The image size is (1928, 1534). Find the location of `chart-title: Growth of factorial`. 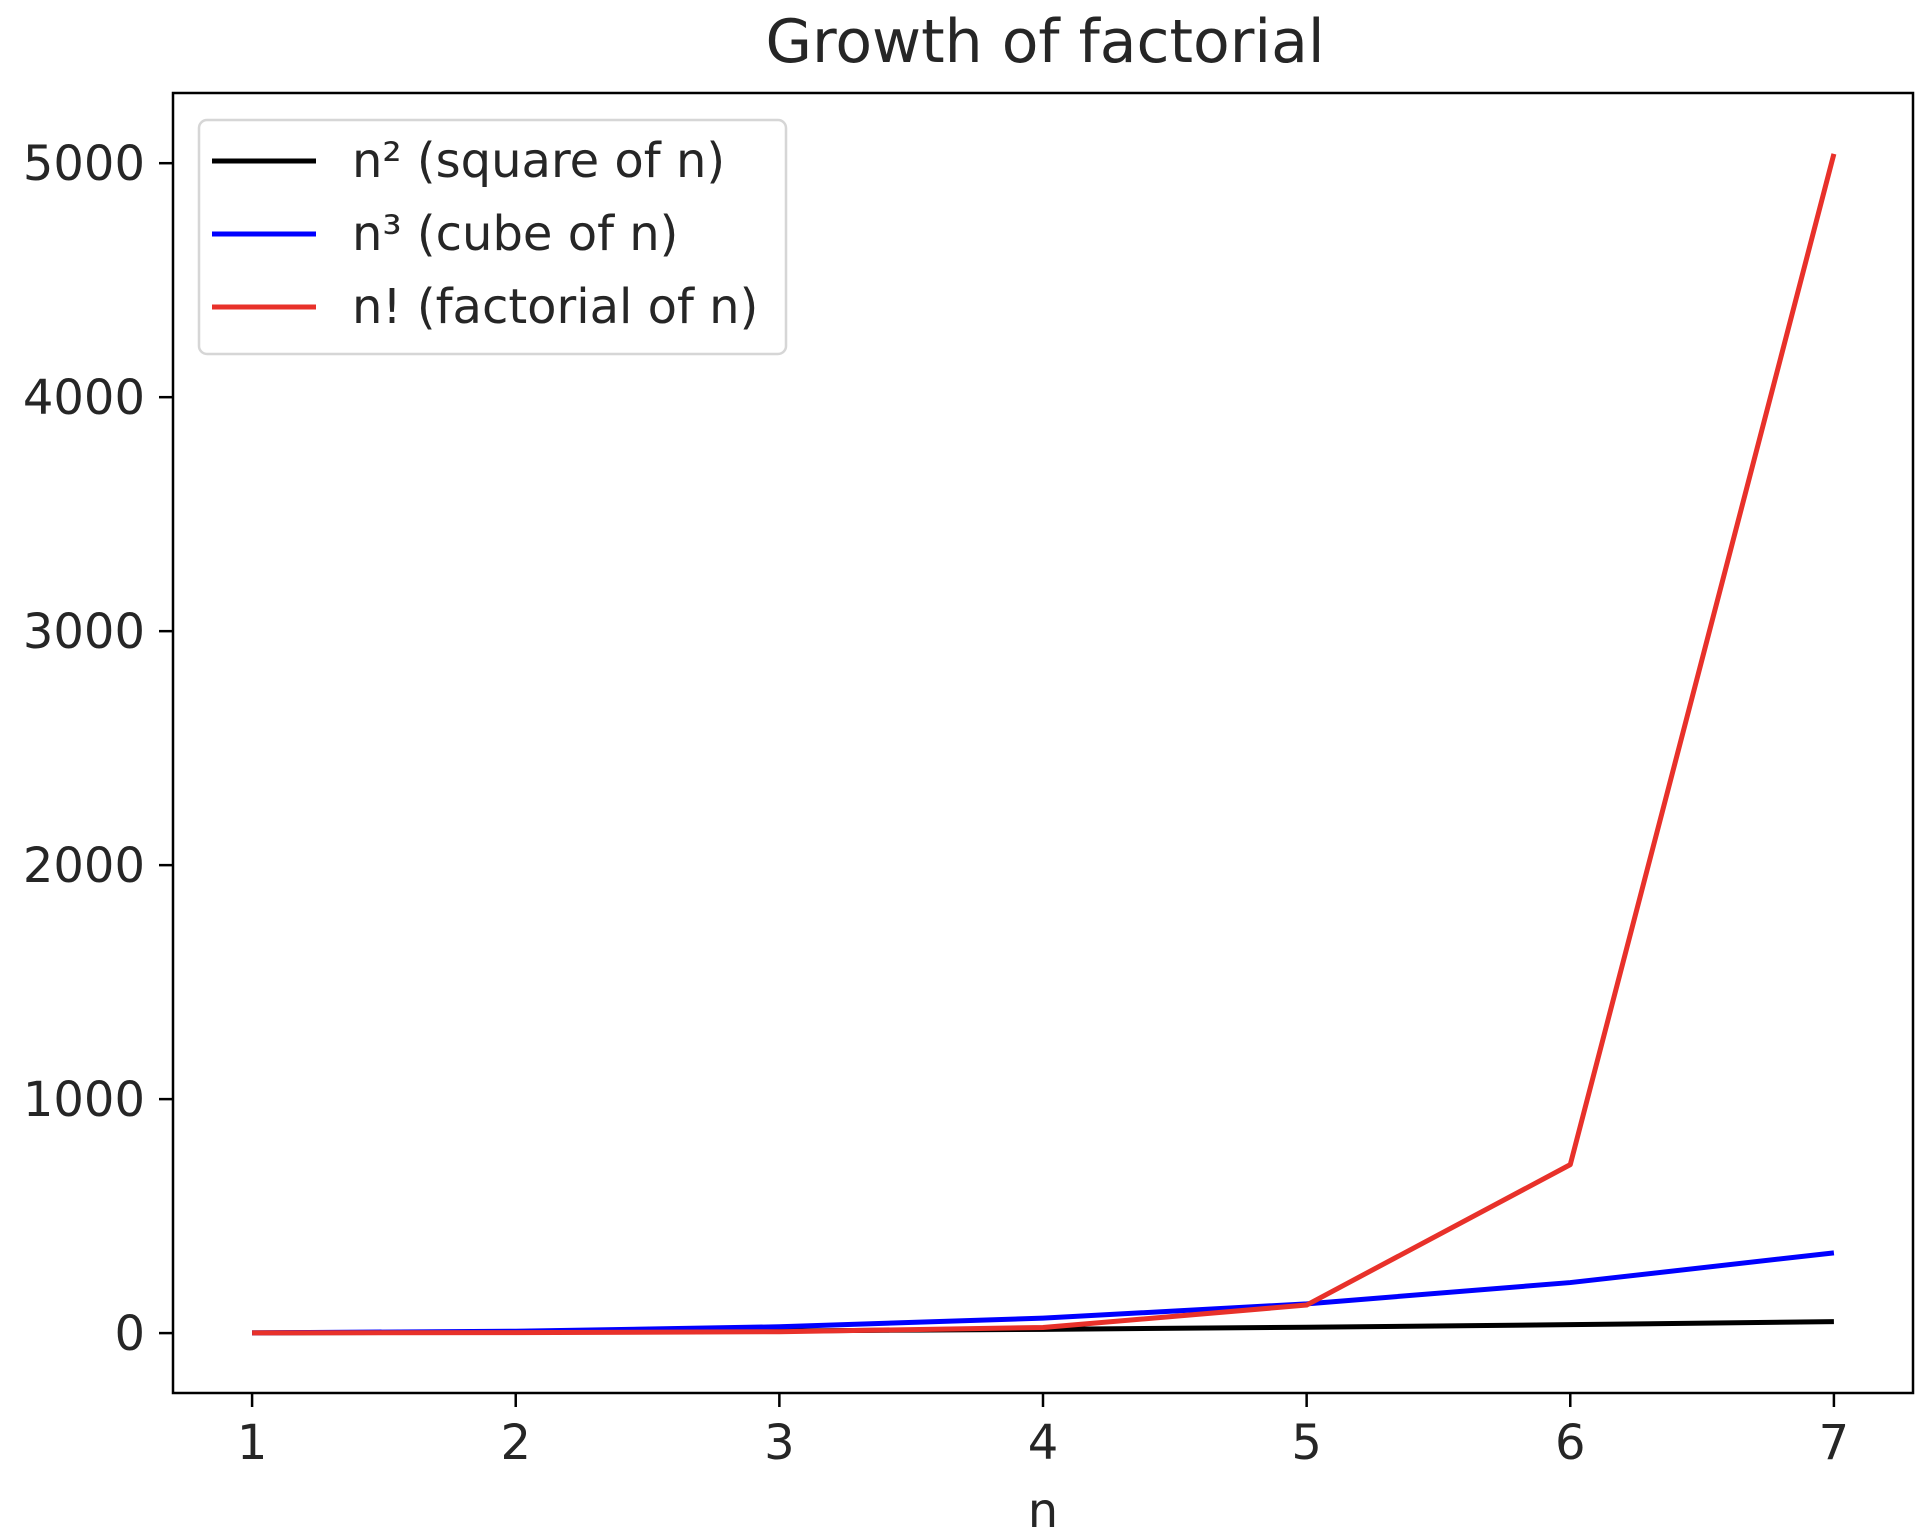

chart-title: Growth of factorial is located at coordinates (1044, 42).